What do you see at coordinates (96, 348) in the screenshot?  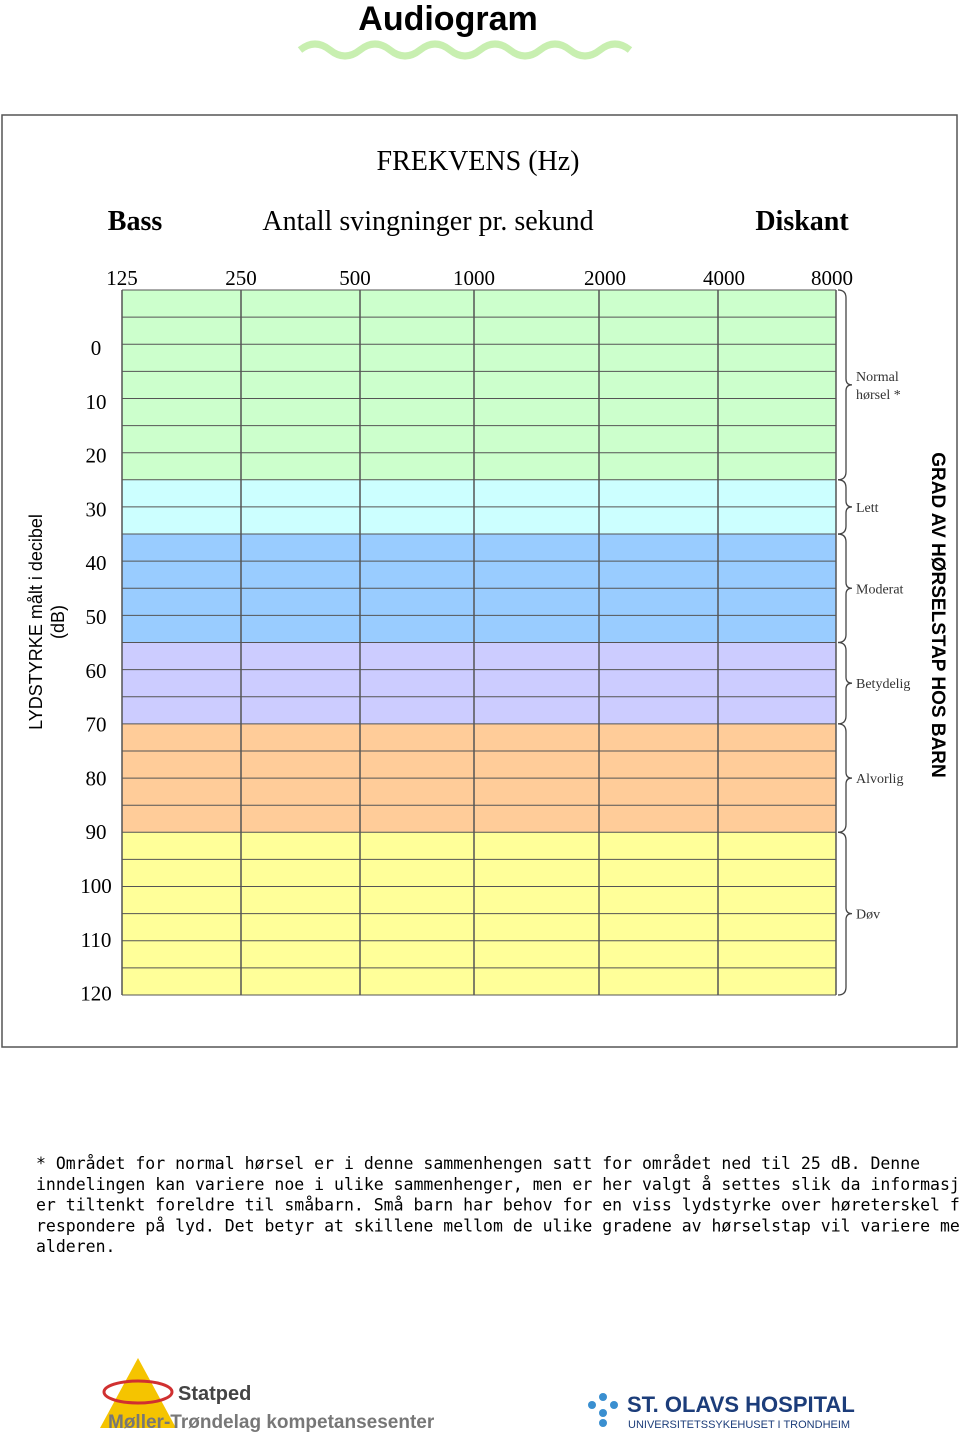 I see `level-label: 0` at bounding box center [96, 348].